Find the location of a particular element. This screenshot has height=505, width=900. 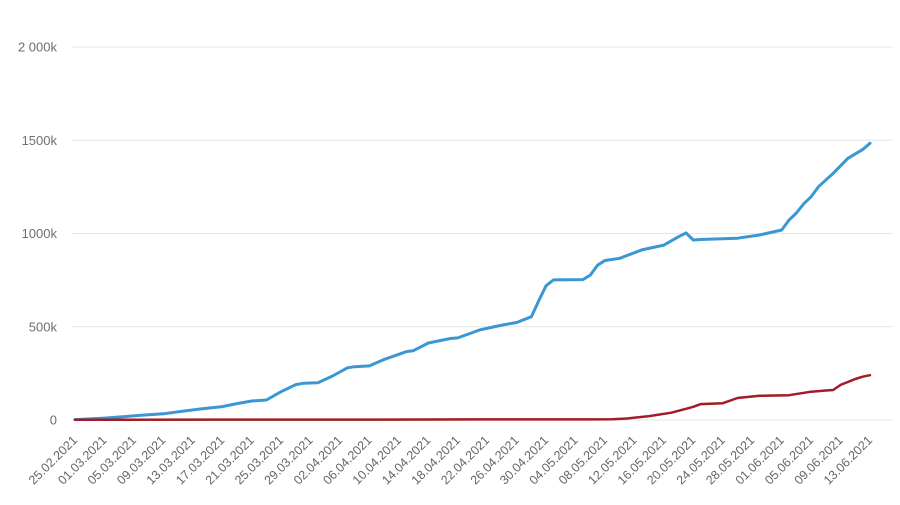

y-axis-labels: 0 500k 1000k 1500k 2 000k is located at coordinates (38, 234).